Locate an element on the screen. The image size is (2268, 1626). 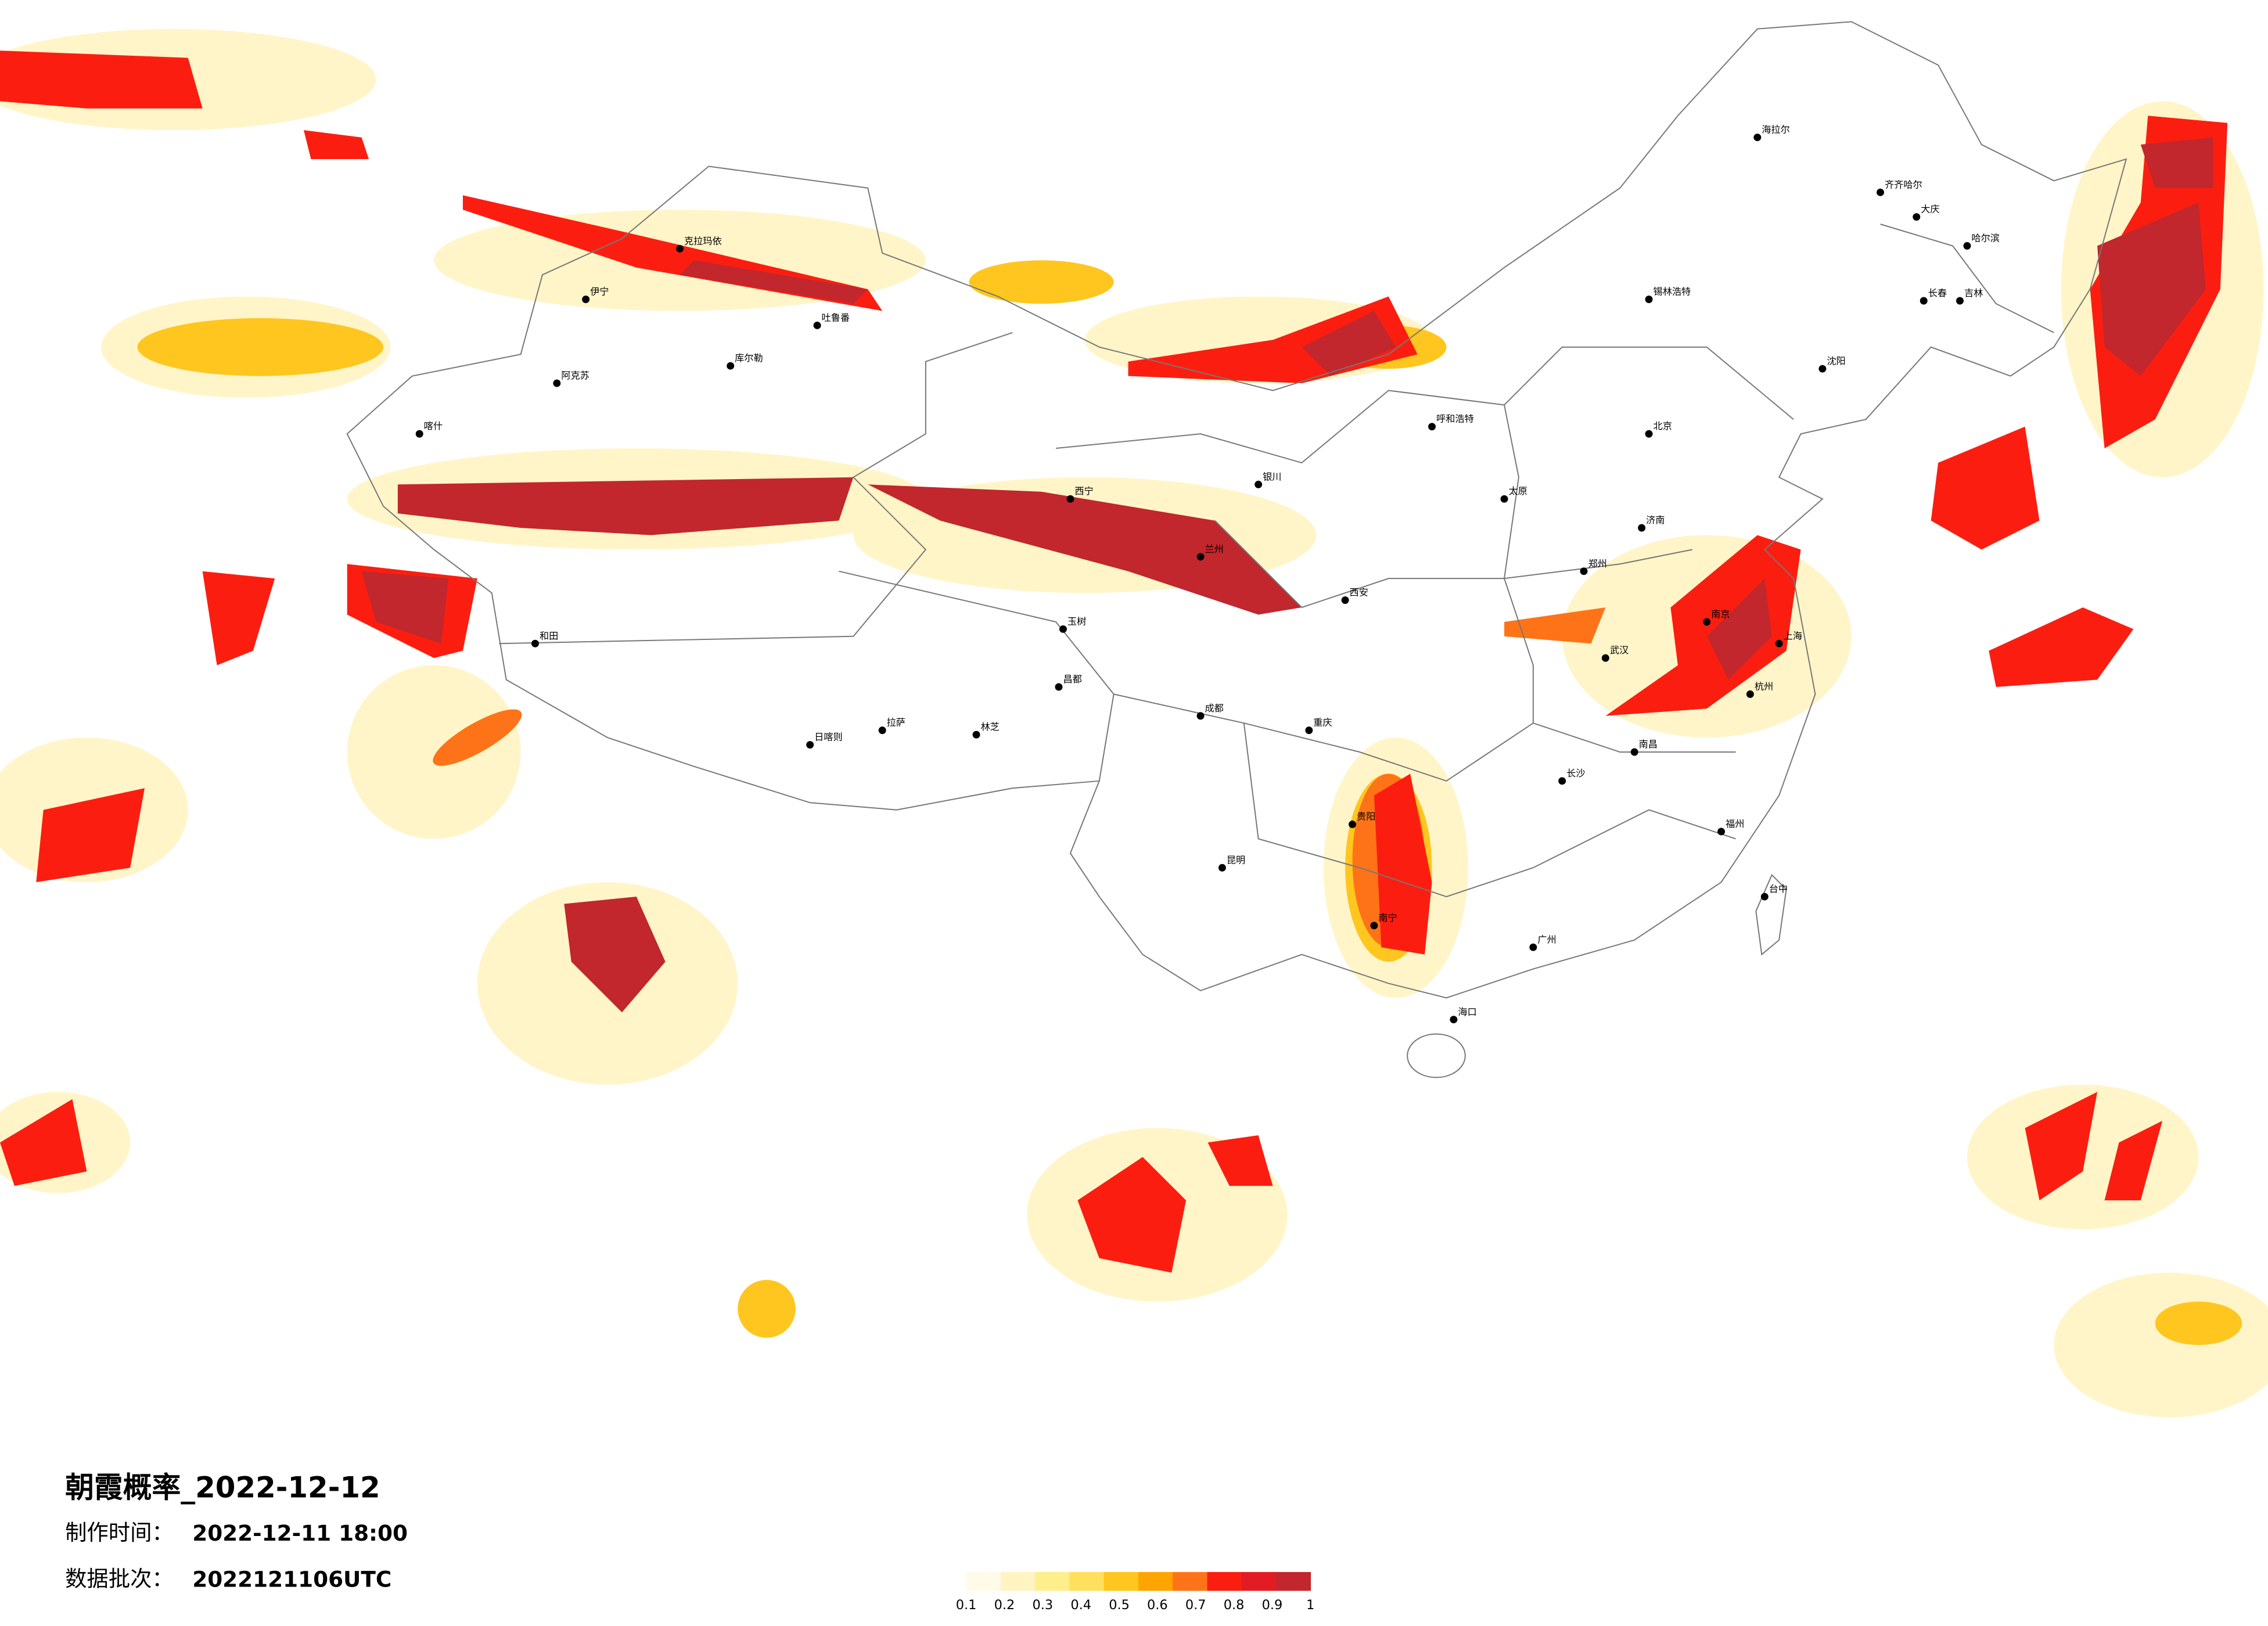
city-label: 重庆 is located at coordinates (1322, 722).